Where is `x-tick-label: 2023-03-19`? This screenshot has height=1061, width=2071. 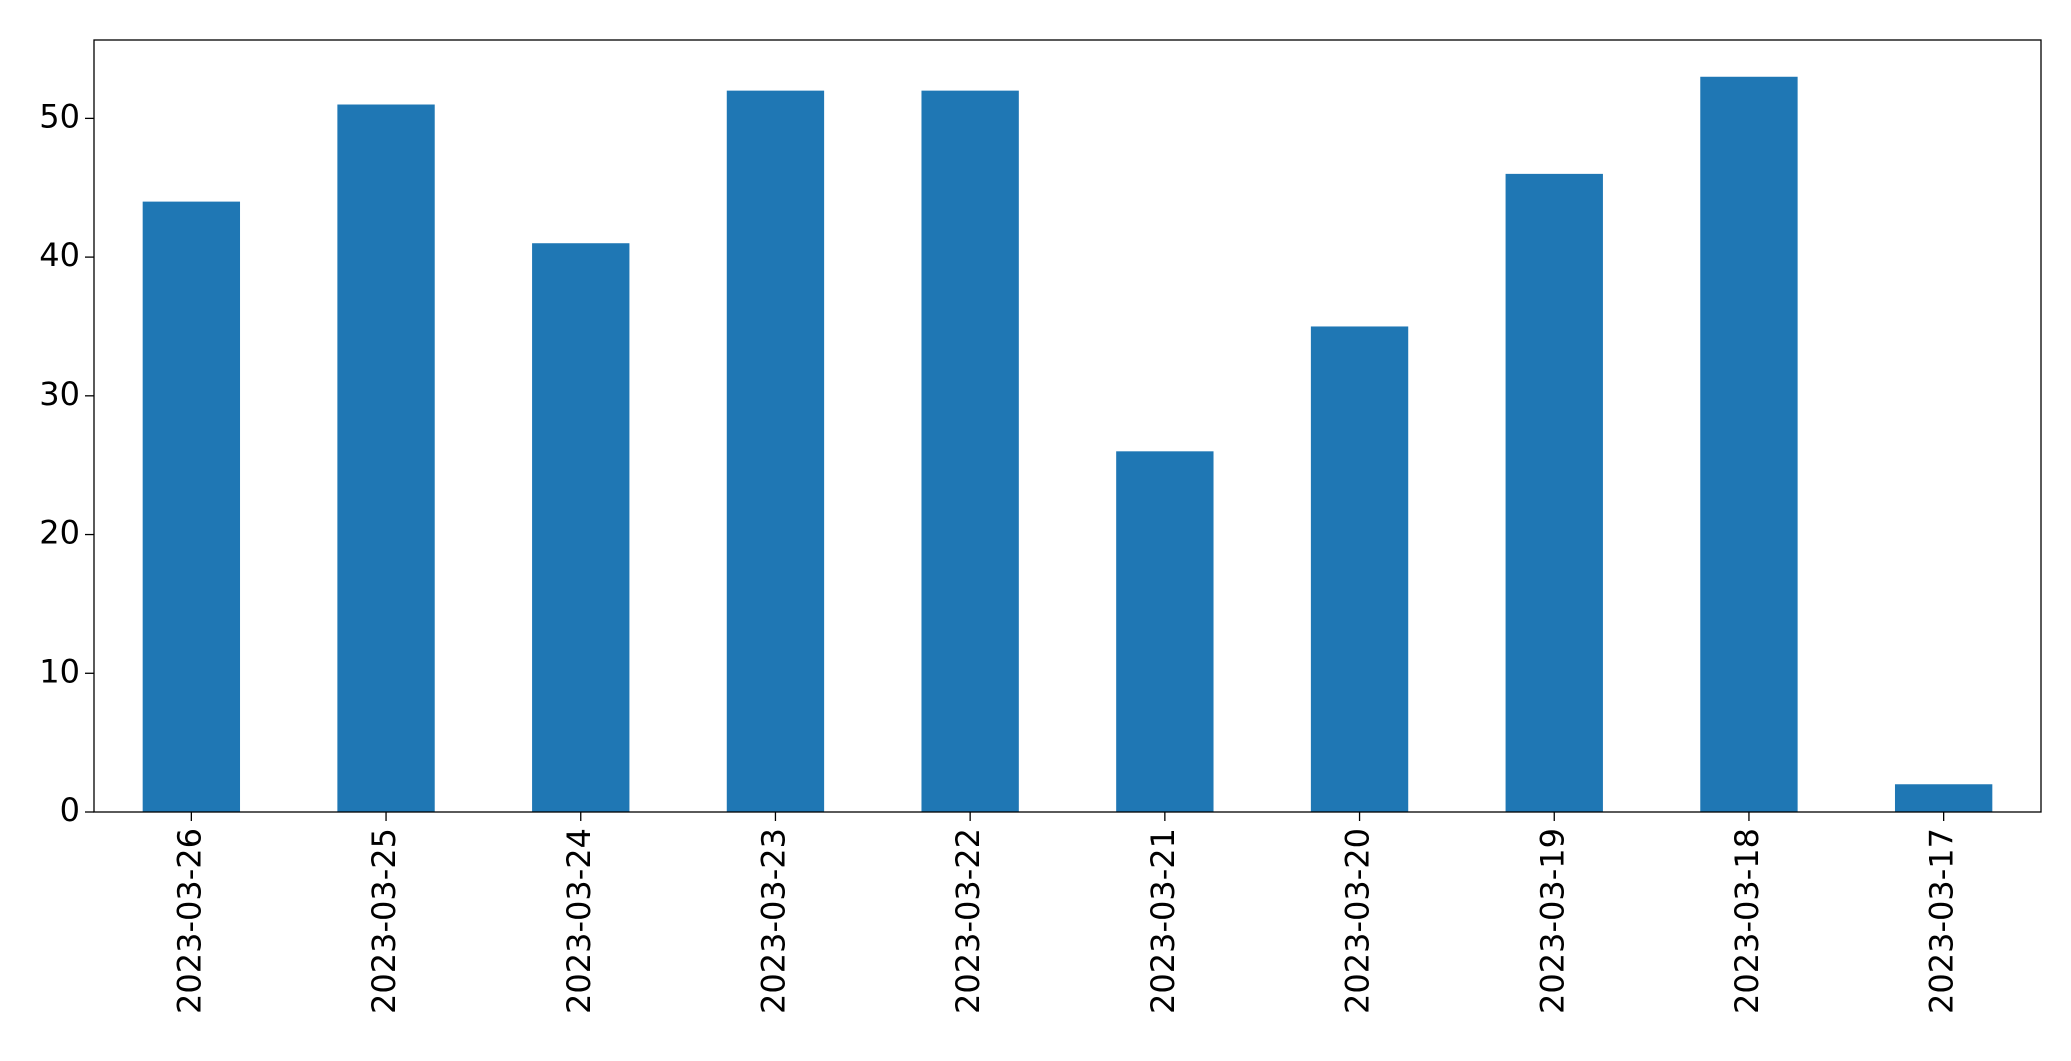 x-tick-label: 2023-03-19 is located at coordinates (1552, 921).